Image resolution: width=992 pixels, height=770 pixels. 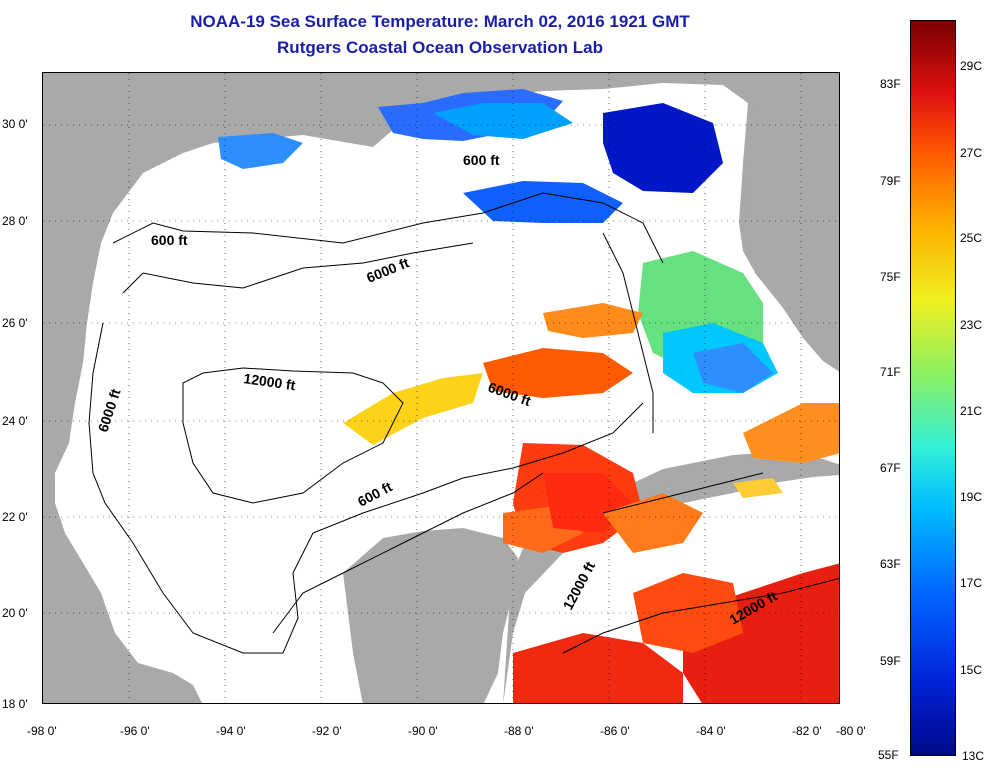 I want to click on lat-label-24: 24 0', so click(x=15, y=421).